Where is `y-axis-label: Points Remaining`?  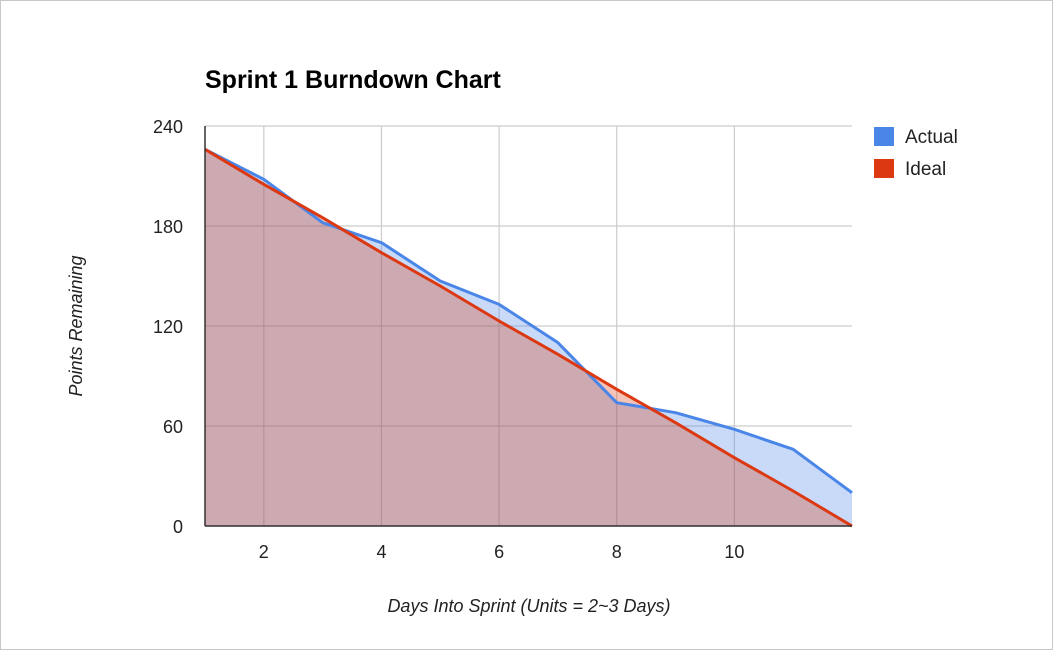 y-axis-label: Points Remaining is located at coordinates (76, 325).